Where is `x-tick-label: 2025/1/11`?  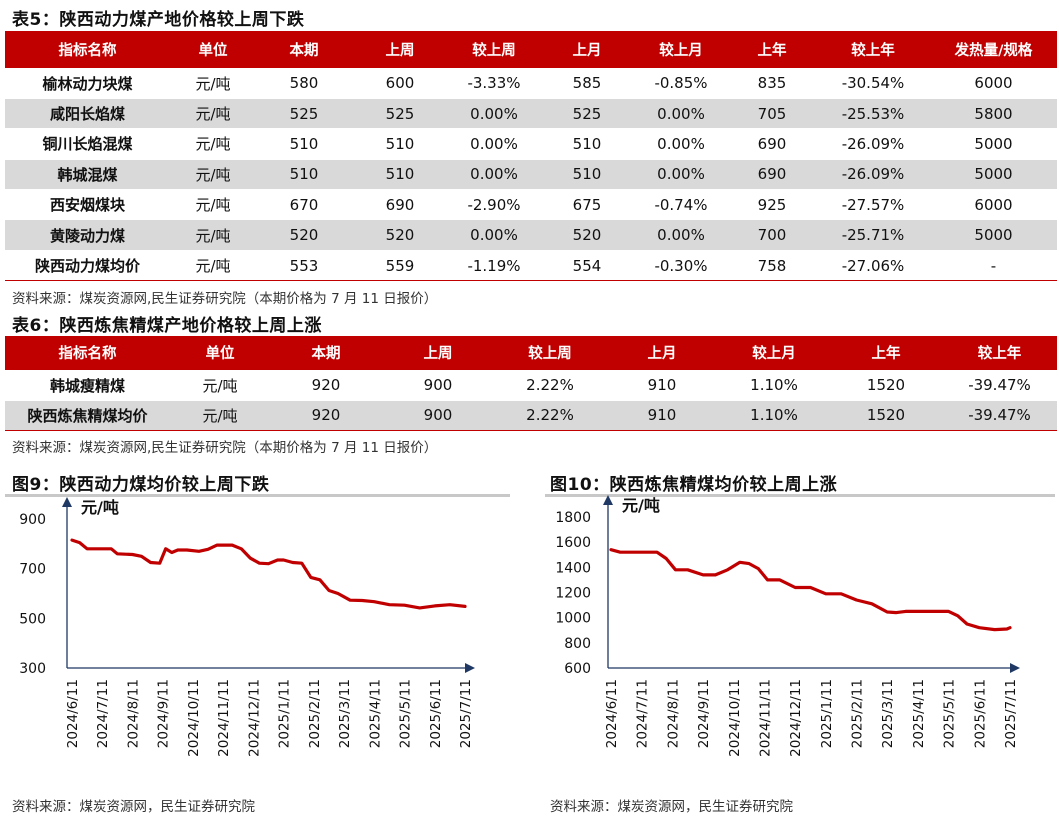
x-tick-label: 2025/1/11 is located at coordinates (285, 713).